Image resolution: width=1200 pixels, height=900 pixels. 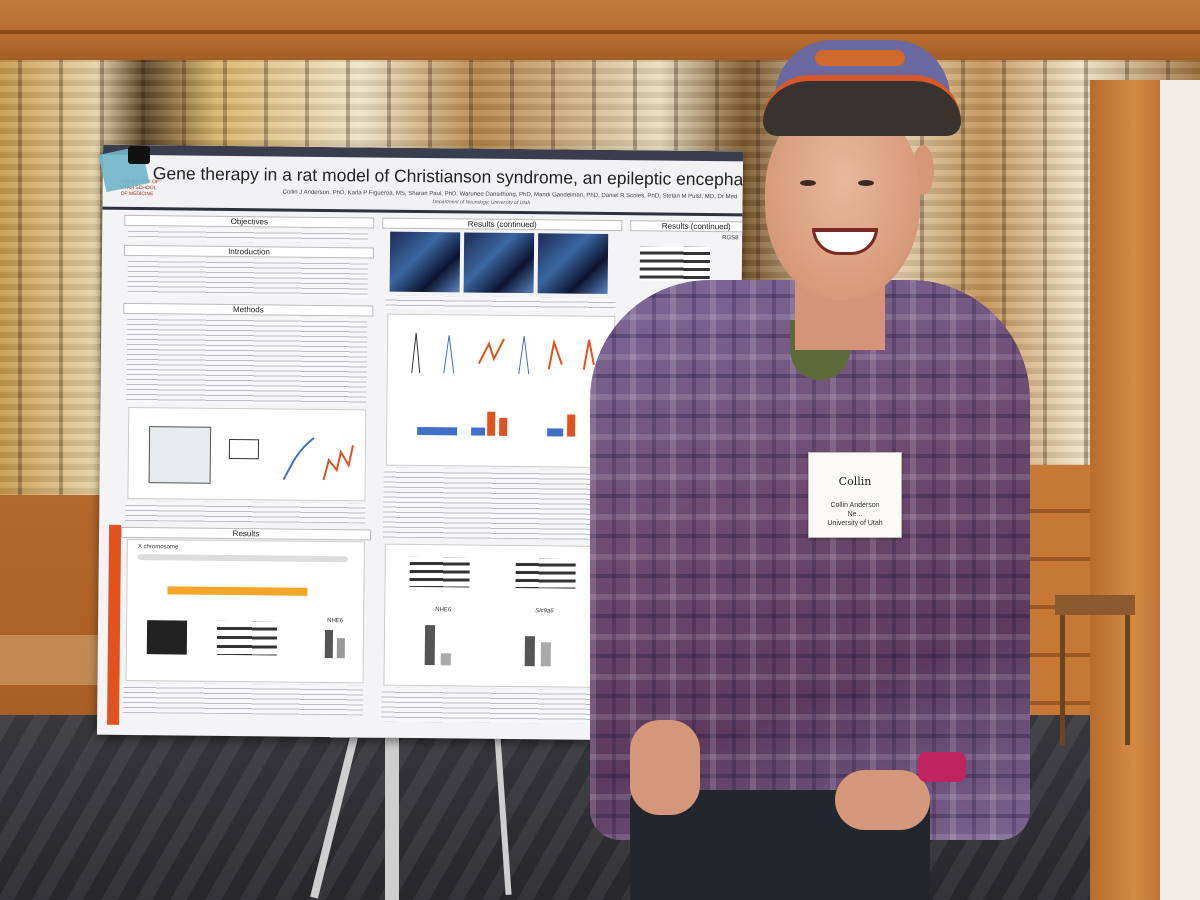 I want to click on slc9a6-label: Slc9a6, so click(x=544, y=611).